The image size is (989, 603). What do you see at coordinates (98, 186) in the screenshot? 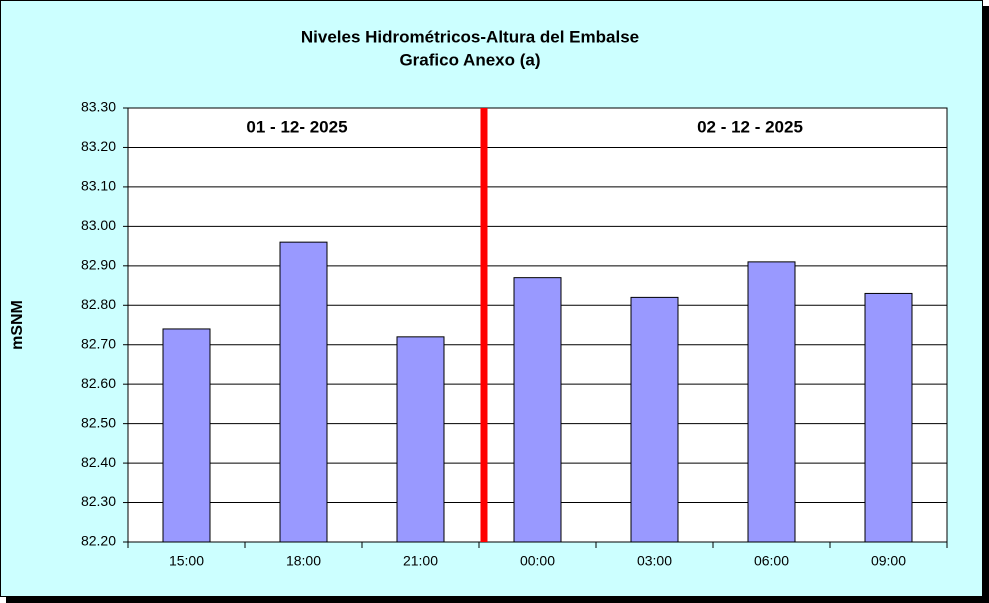
I see `y-tick-label: 83.10` at bounding box center [98, 186].